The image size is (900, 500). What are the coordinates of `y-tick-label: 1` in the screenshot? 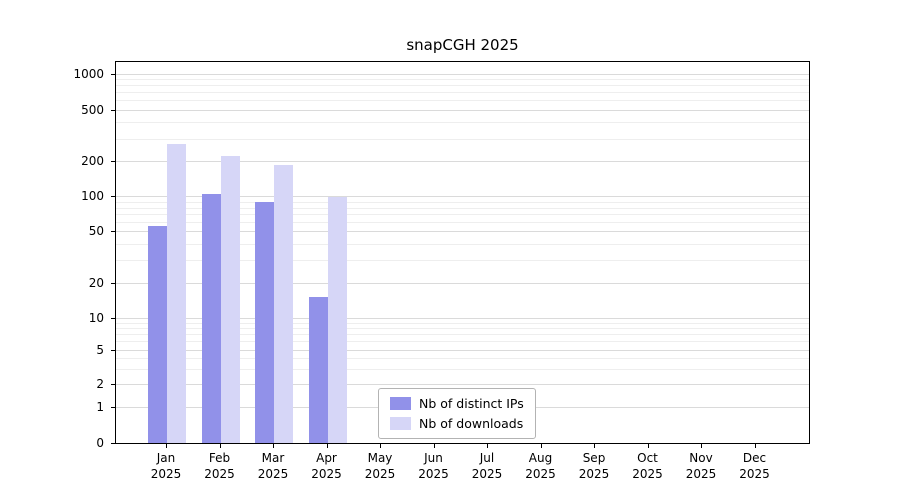 It's located at (100, 407).